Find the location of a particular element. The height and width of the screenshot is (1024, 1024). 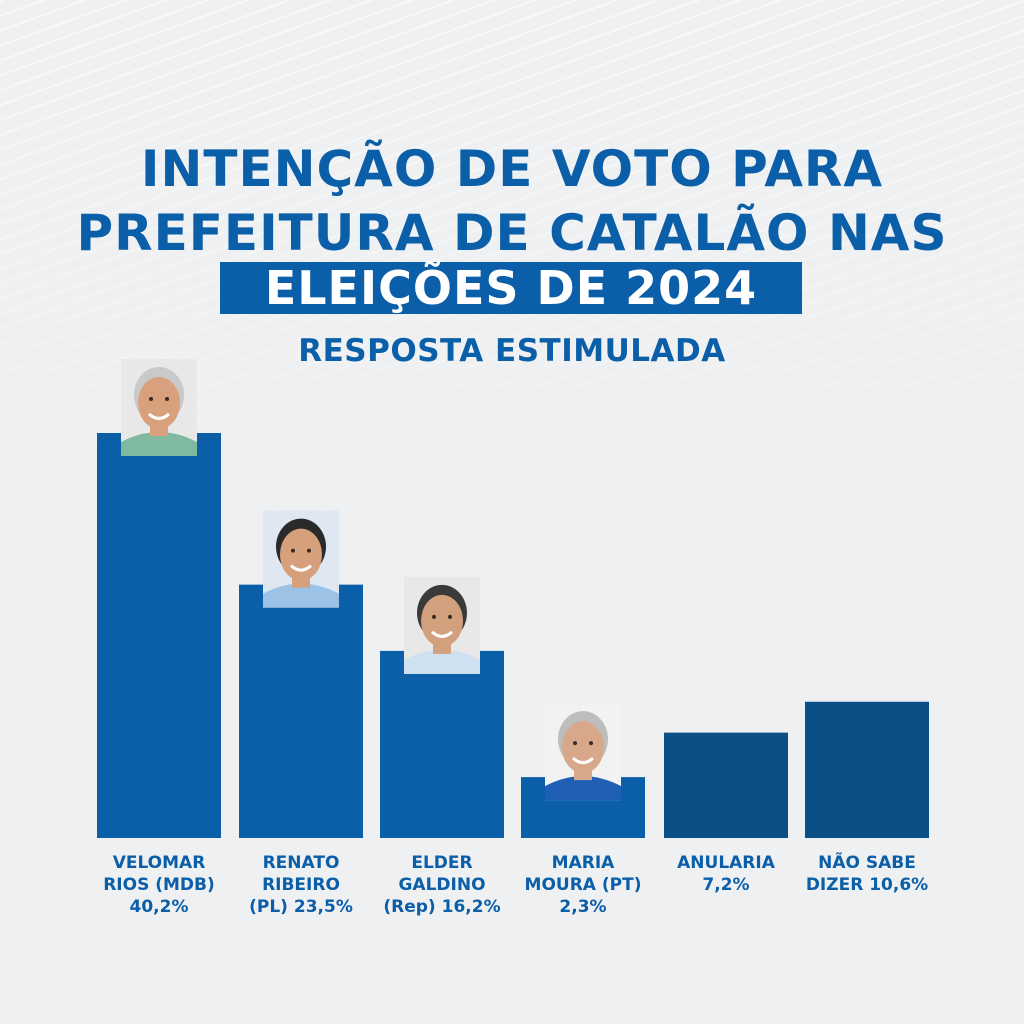

bar-label-velomar: VELOMAR RIOS (MDB) 40,2% is located at coordinates (159, 885).